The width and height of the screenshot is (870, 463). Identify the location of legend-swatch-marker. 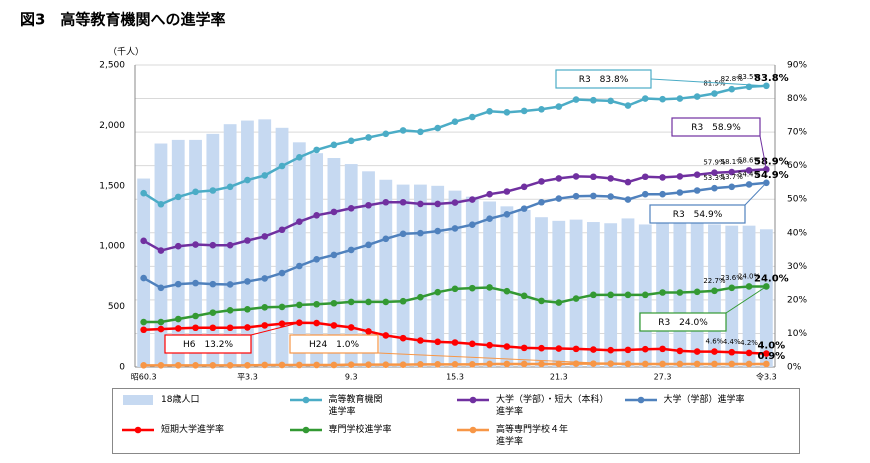
(138, 430).